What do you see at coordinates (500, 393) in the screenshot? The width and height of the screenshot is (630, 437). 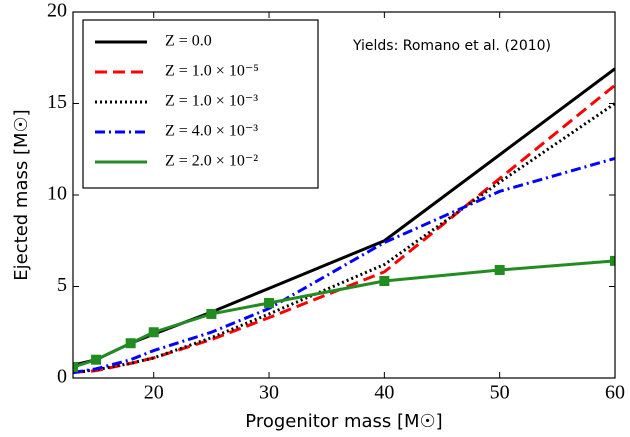 I see `x-tick-label: 50` at bounding box center [500, 393].